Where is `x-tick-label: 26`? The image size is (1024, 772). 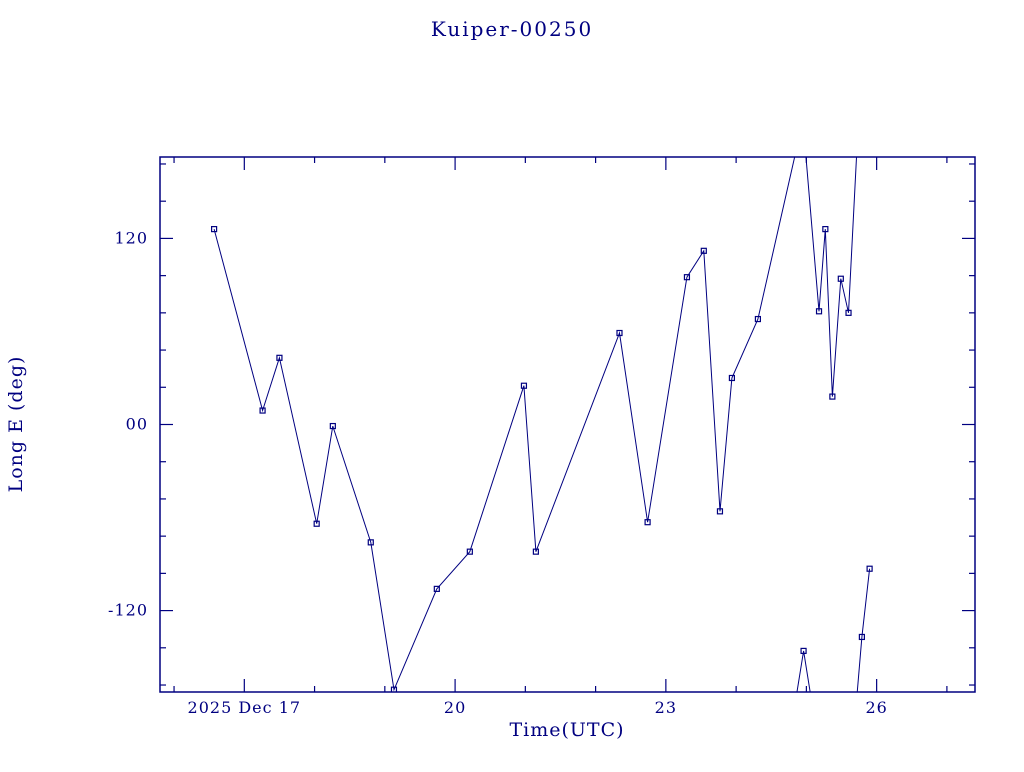
x-tick-label: 26 is located at coordinates (876, 707).